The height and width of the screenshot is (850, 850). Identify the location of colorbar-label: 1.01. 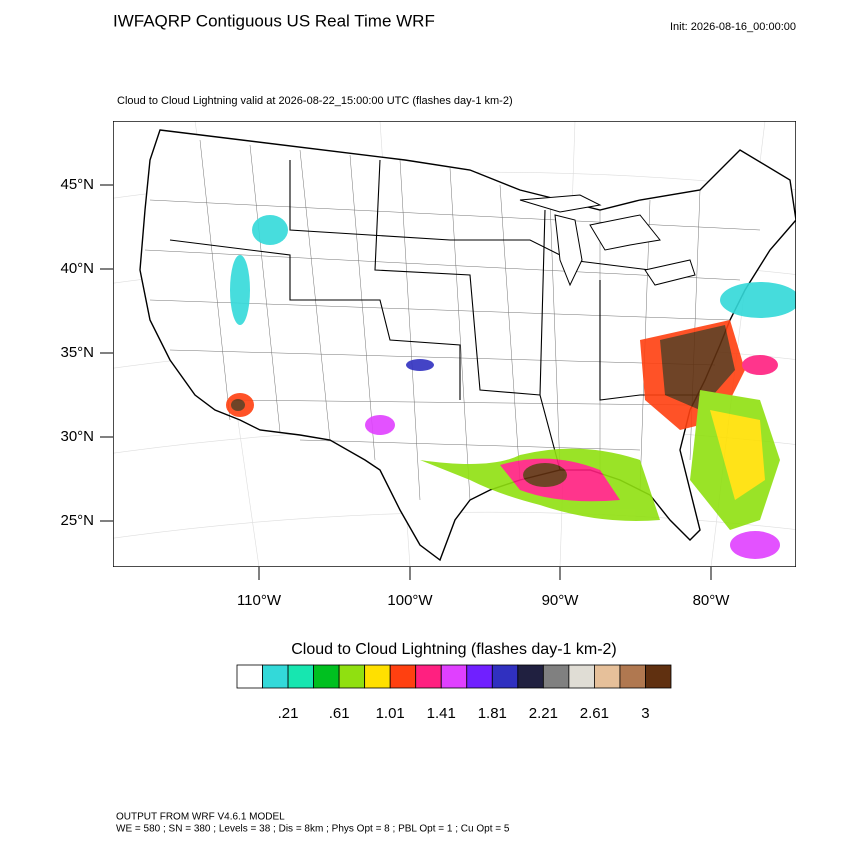
(390, 713).